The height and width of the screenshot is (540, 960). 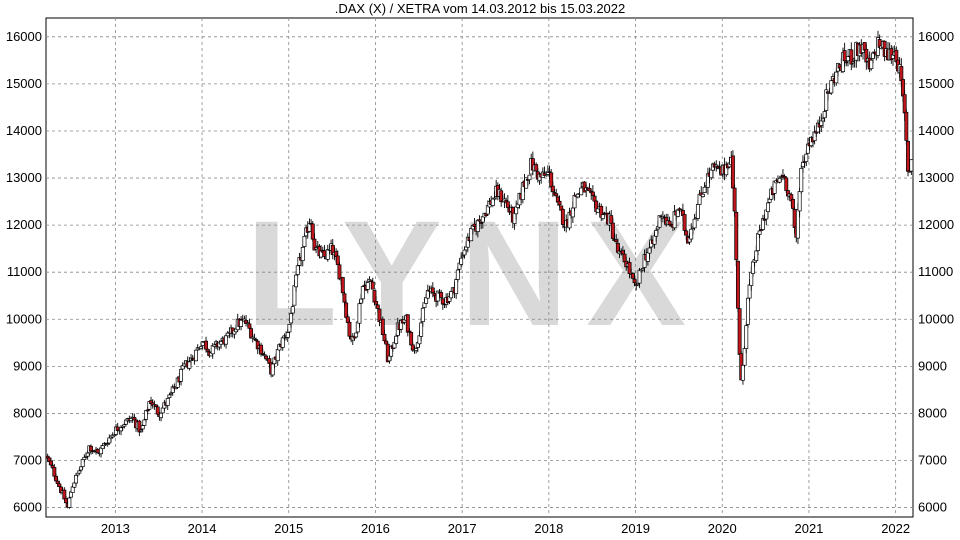 What do you see at coordinates (115, 528) in the screenshot?
I see `x-tick-label: 2013` at bounding box center [115, 528].